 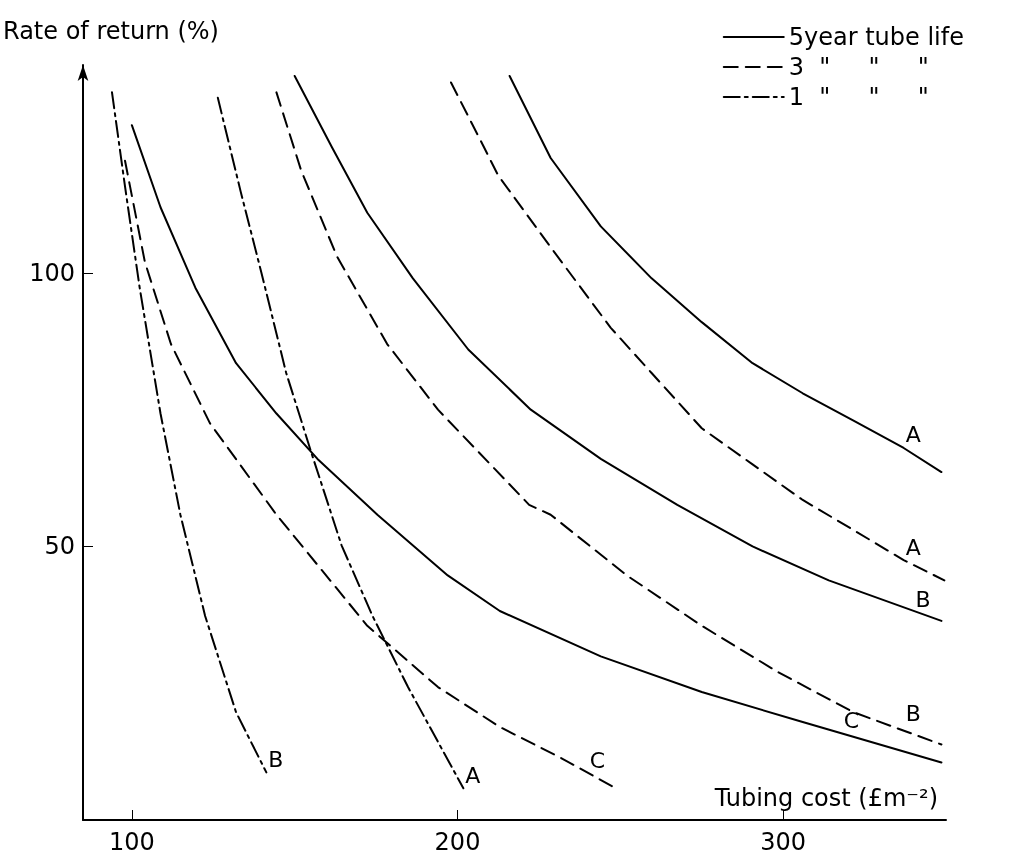 I want to click on y-axis-title: Rate of return (%), so click(x=111, y=31).